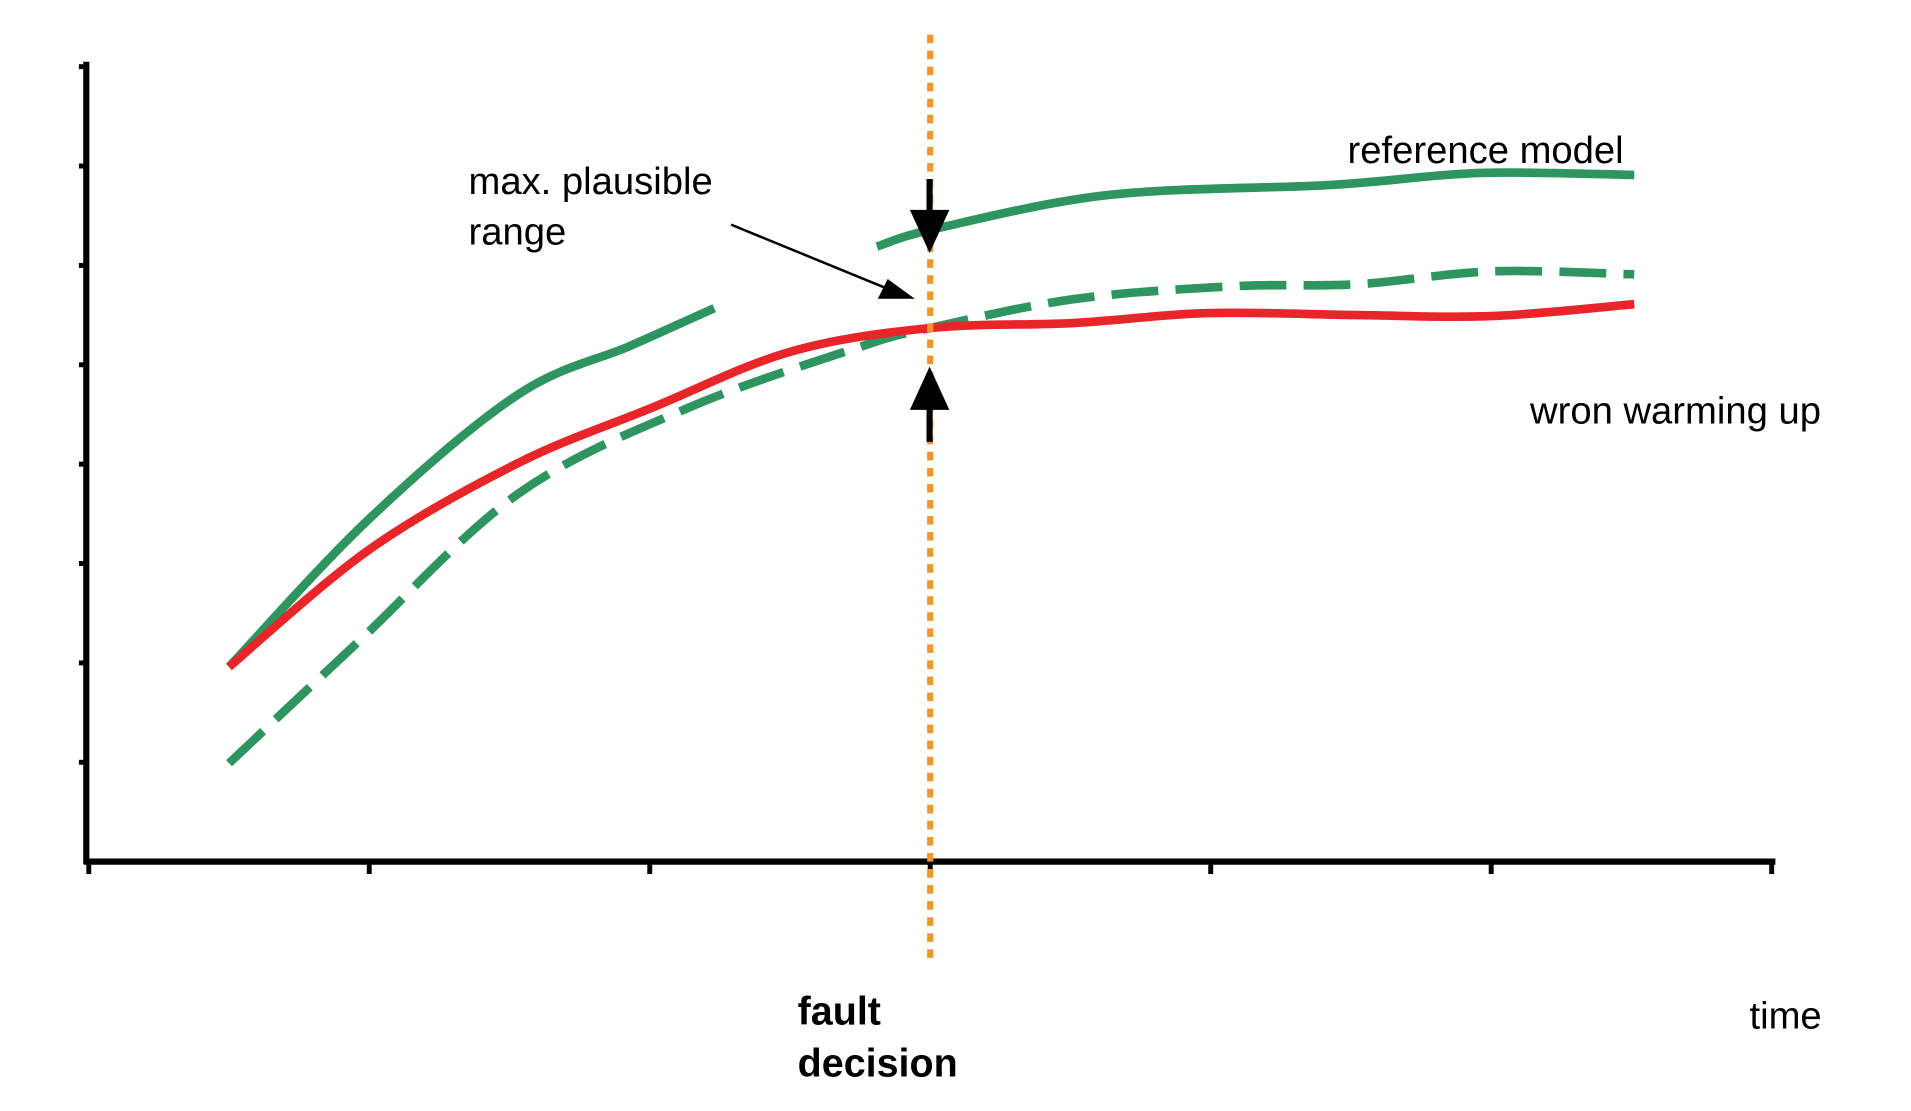 This screenshot has width=1911, height=1111. What do you see at coordinates (1486, 150) in the screenshot?
I see `label-reference-model: reference model` at bounding box center [1486, 150].